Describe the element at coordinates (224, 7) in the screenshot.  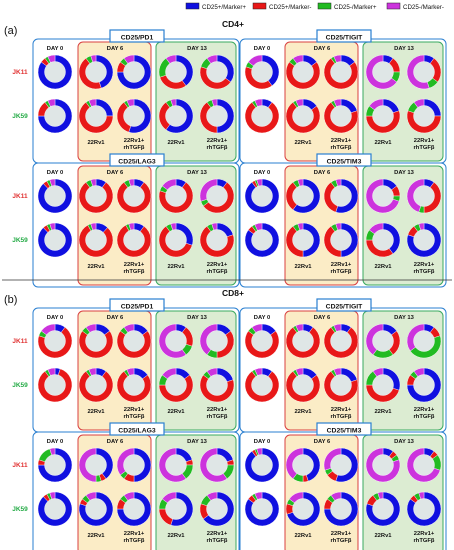
I see `legend-label: CD25+/Marker+` at that location.